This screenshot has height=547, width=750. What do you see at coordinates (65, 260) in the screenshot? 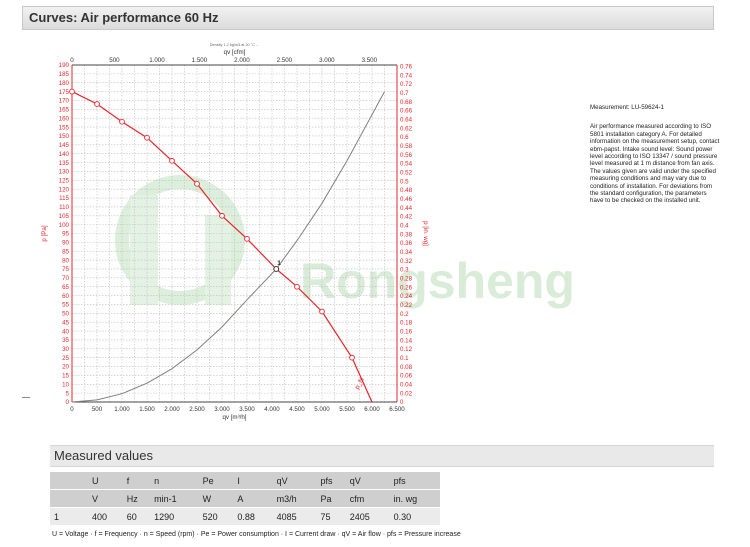
I see `y-tick-label: 80` at bounding box center [65, 260].